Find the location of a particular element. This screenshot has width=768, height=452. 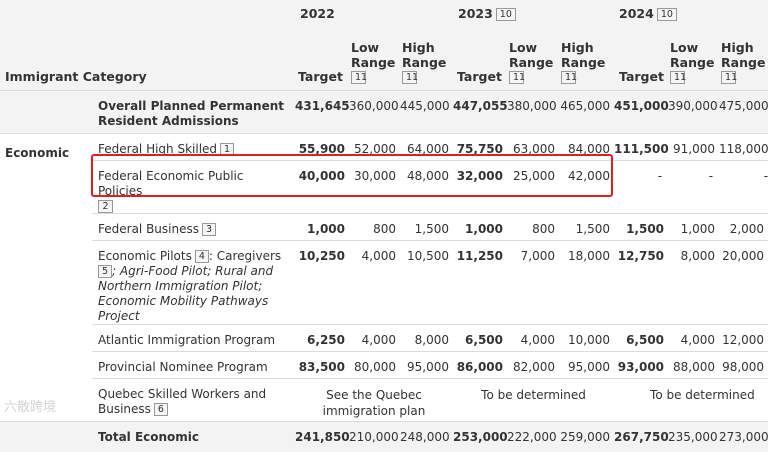

footnote-link: 4 is located at coordinates (201, 256).